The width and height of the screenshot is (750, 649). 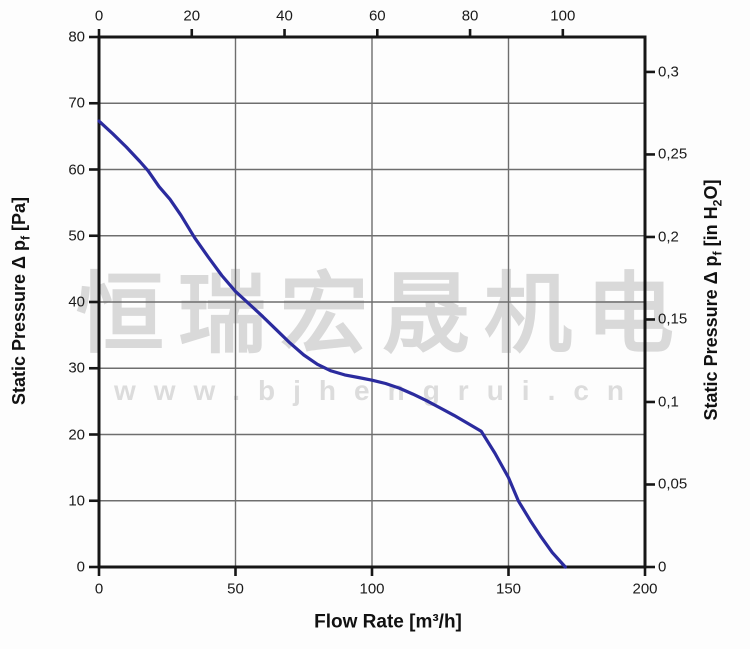 I want to click on y-axis-right-title-text: Static Pressure Δ p, so click(x=711, y=338).